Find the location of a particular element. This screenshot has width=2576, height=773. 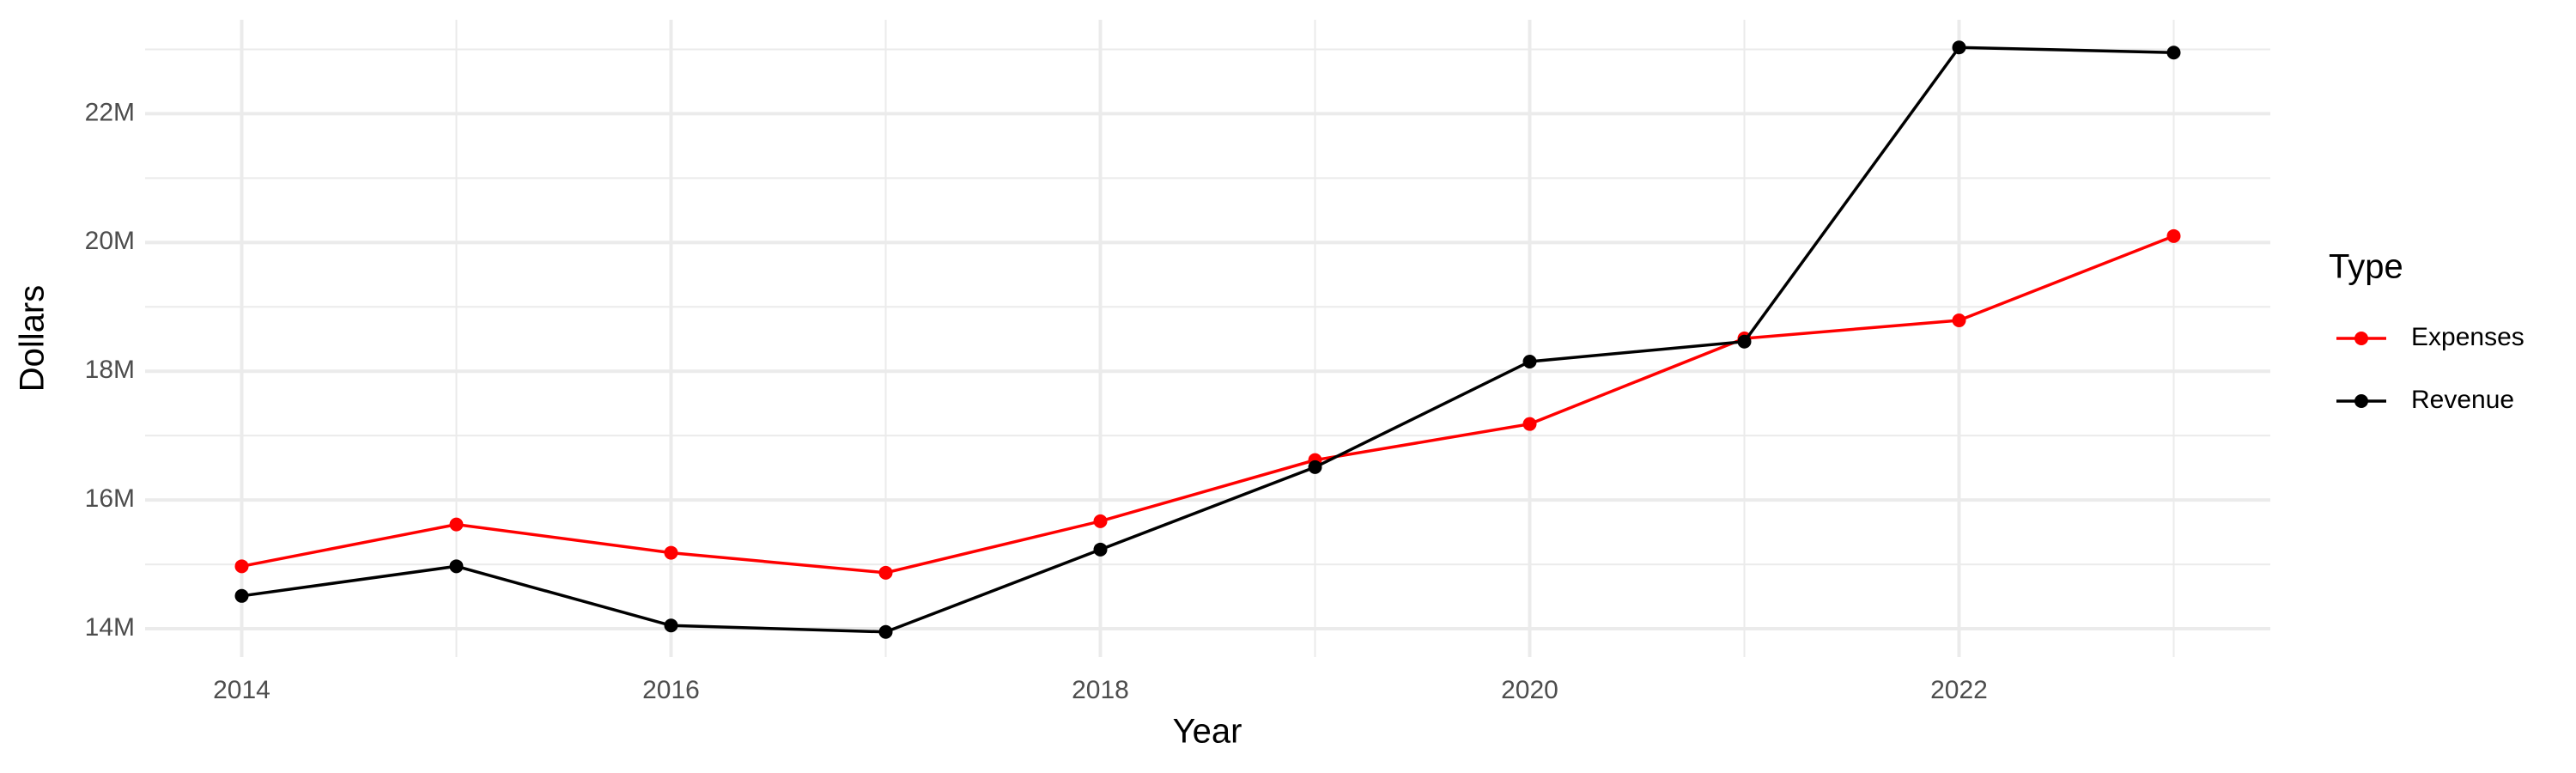

x-tick-label: 2014 is located at coordinates (241, 690).